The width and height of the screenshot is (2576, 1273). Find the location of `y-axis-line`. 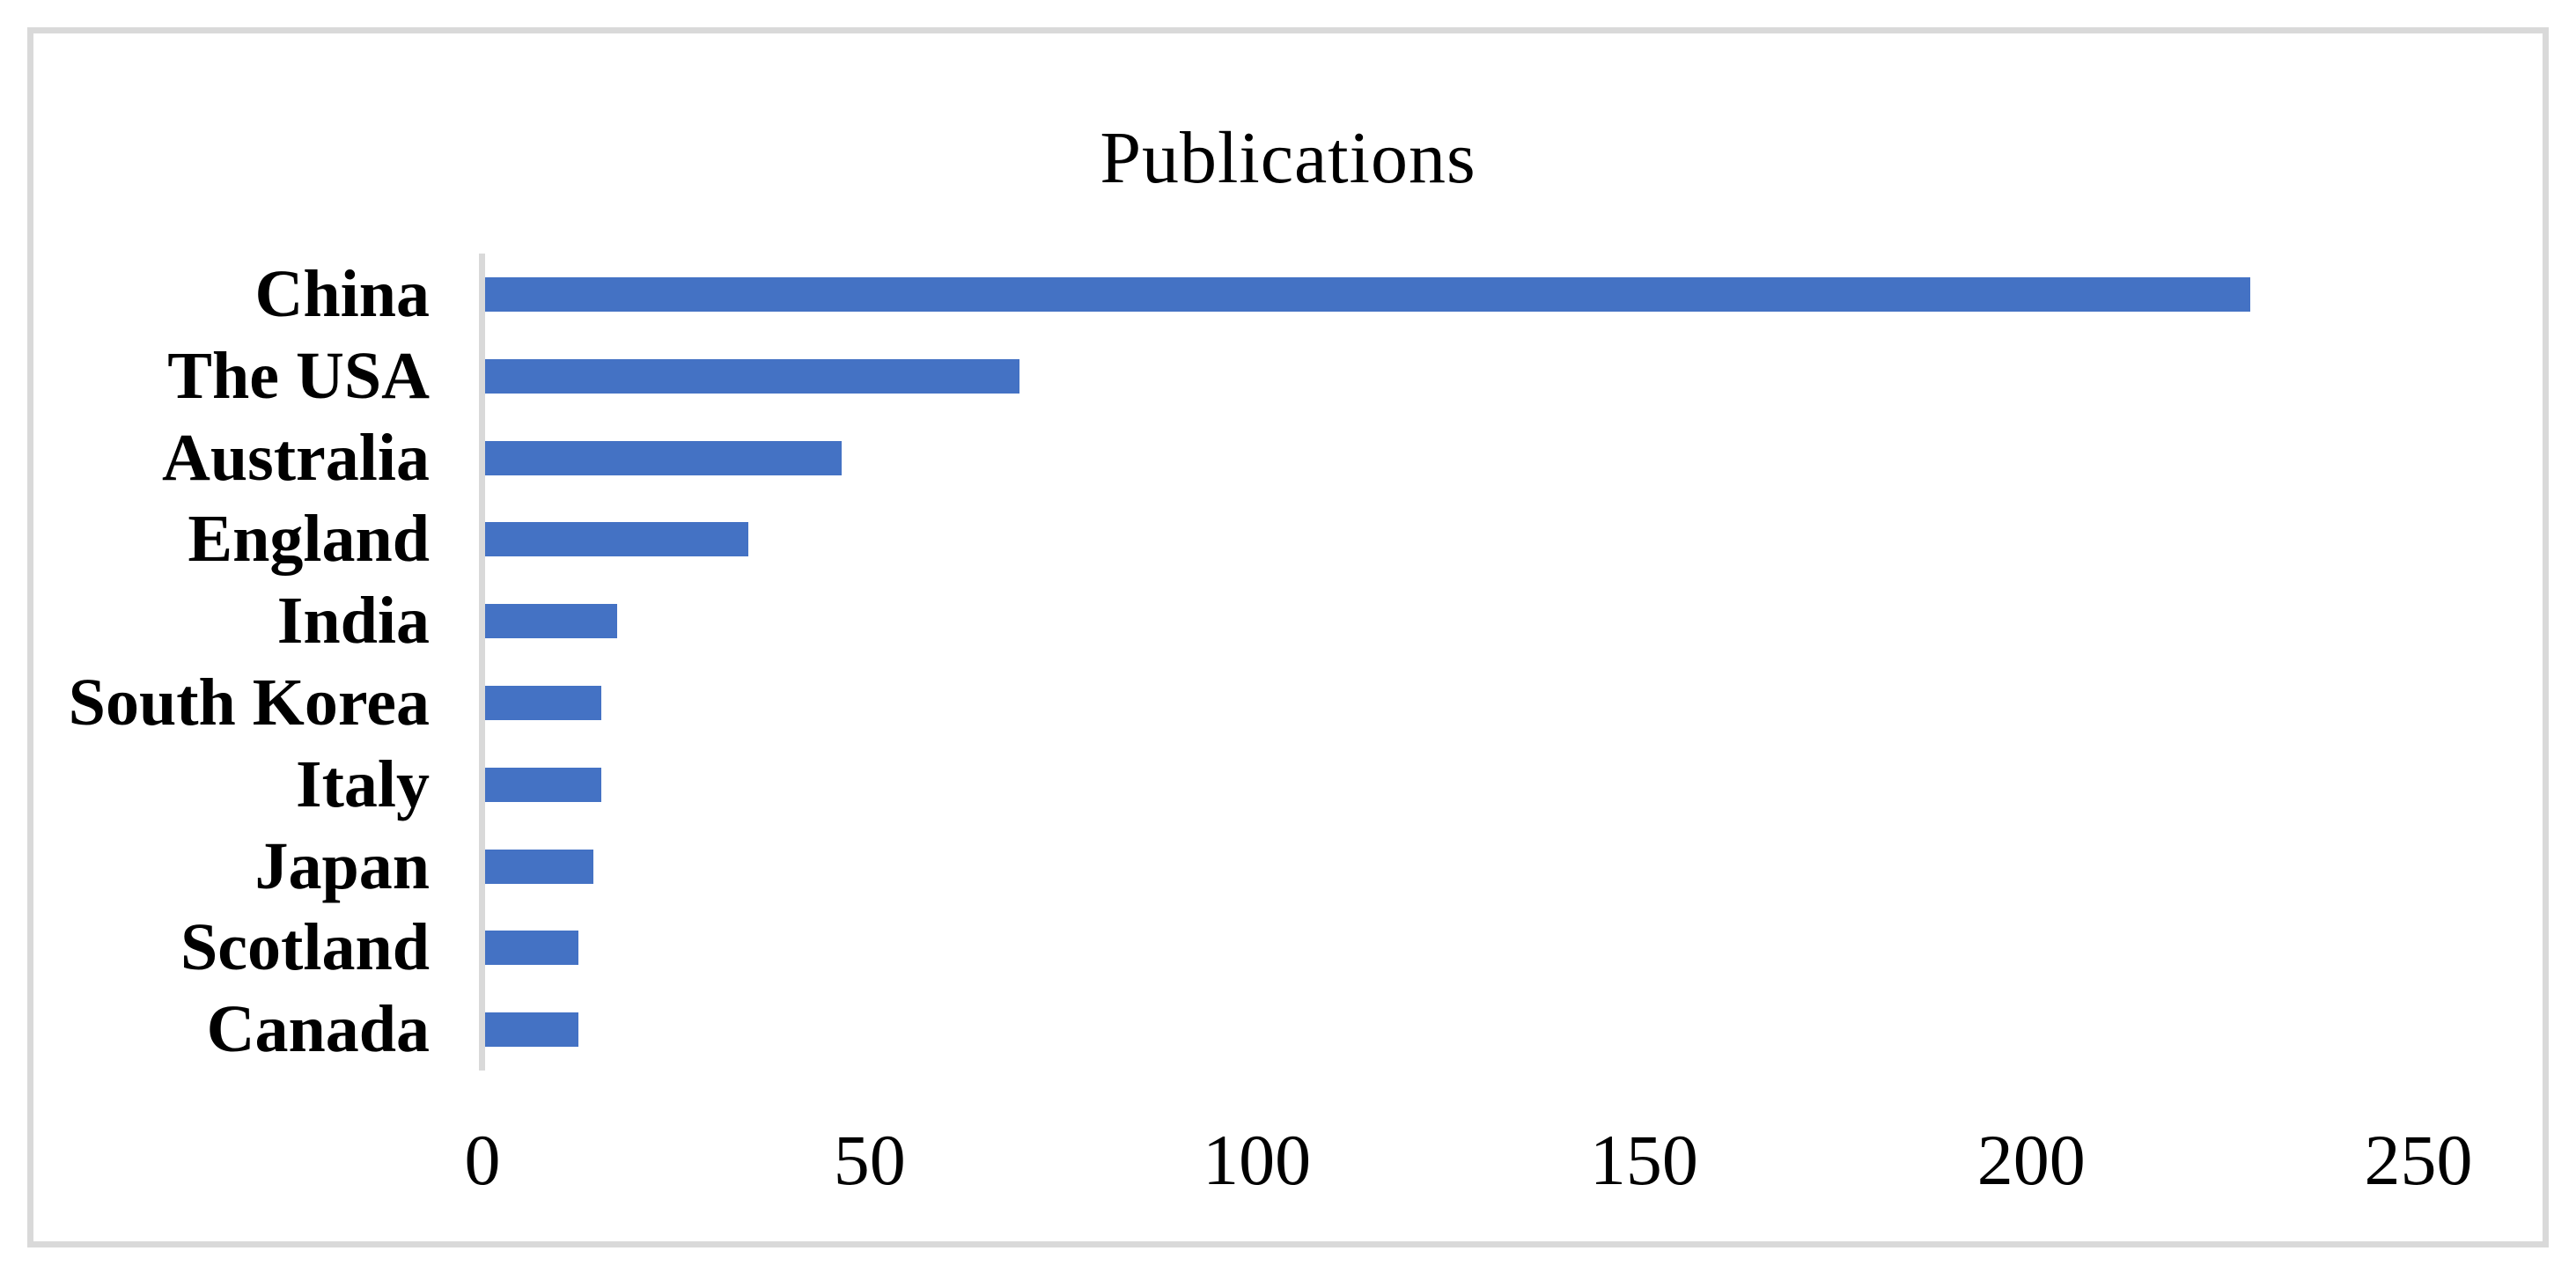

y-axis-line is located at coordinates (482, 662).